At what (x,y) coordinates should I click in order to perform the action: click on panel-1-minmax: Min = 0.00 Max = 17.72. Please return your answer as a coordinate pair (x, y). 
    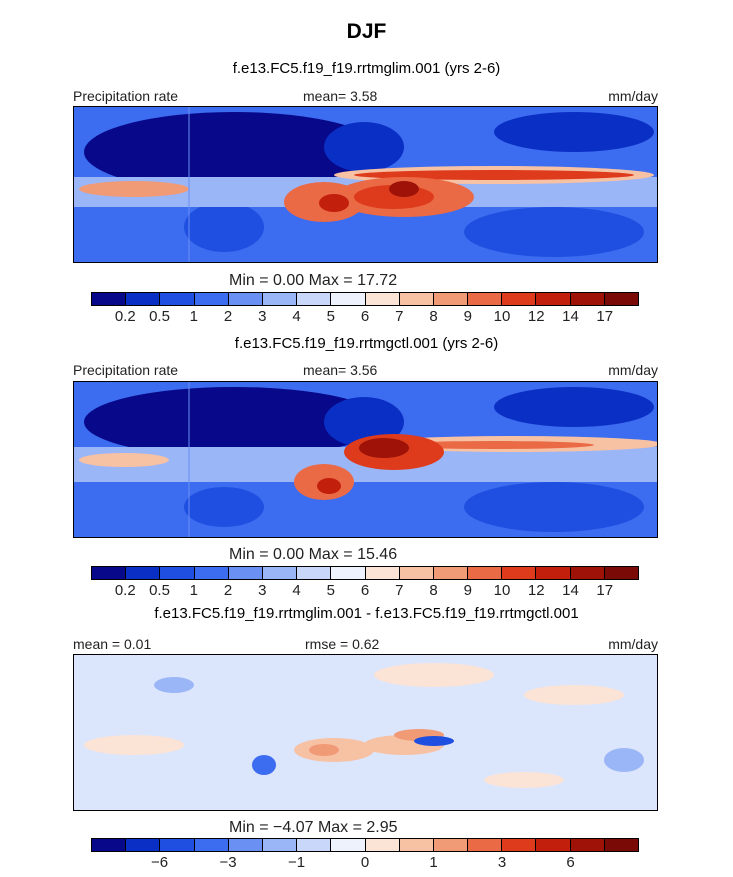
    Looking at the image, I should click on (313, 280).